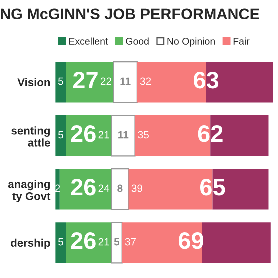 This screenshot has width=278, height=278. What do you see at coordinates (137, 41) in the screenshot?
I see `legend-label: Good` at bounding box center [137, 41].